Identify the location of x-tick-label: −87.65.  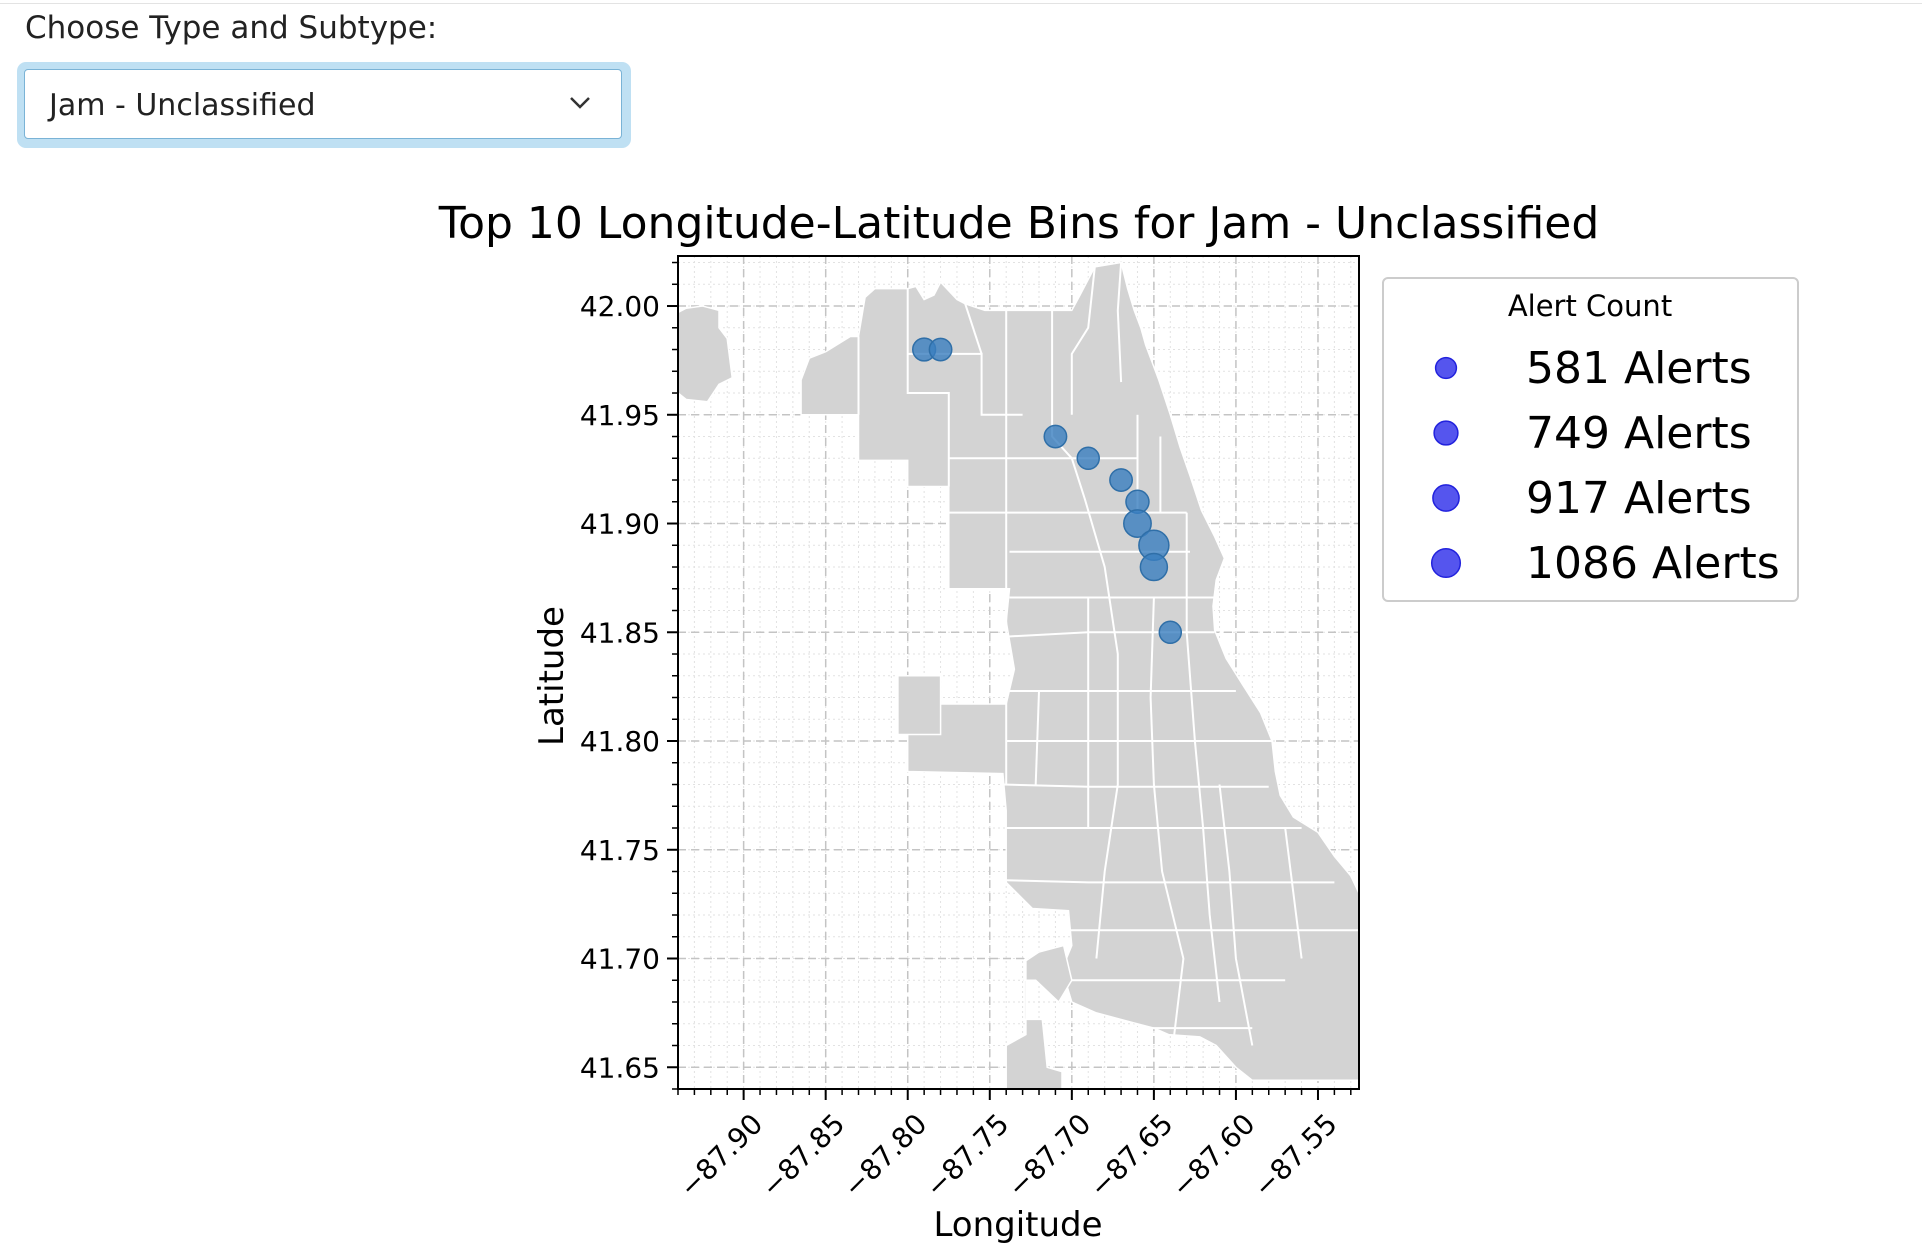
(1131, 1155).